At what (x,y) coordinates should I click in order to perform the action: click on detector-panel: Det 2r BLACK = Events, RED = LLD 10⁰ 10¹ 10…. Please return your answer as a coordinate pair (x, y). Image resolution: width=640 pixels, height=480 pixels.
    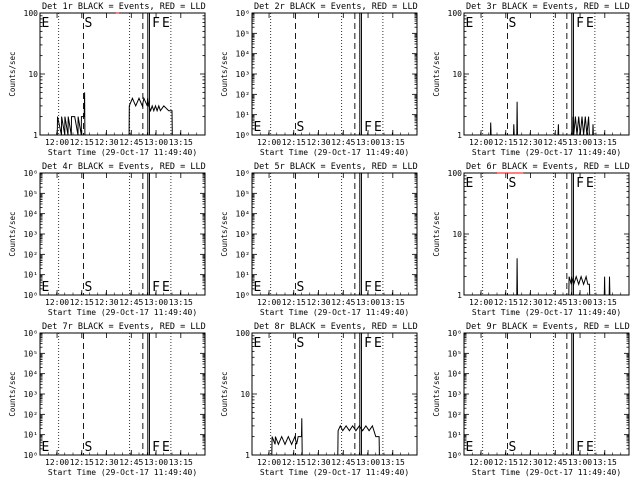
    Looking at the image, I should click on (319, 79).